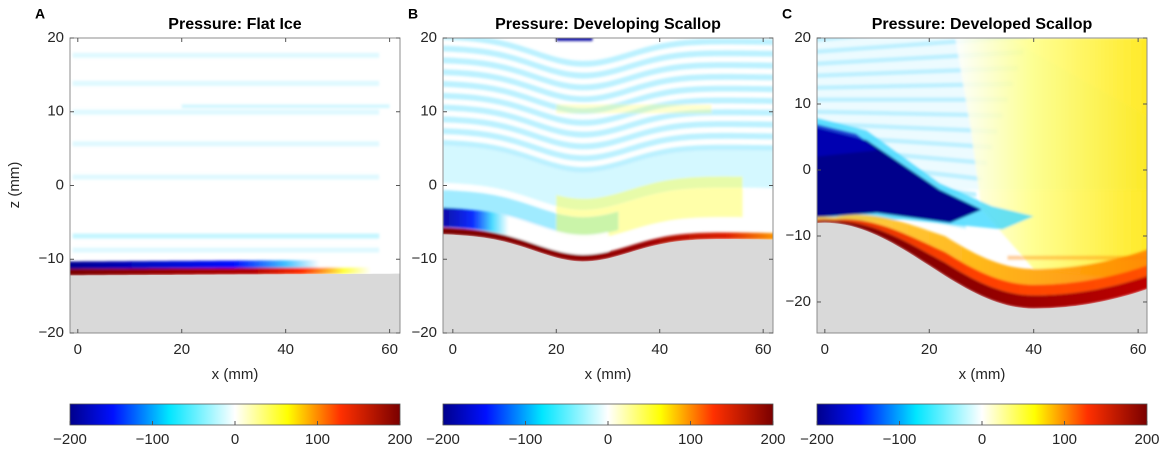 The width and height of the screenshot is (1176, 455). What do you see at coordinates (787, 14) in the screenshot?
I see `panel-label: C` at bounding box center [787, 14].